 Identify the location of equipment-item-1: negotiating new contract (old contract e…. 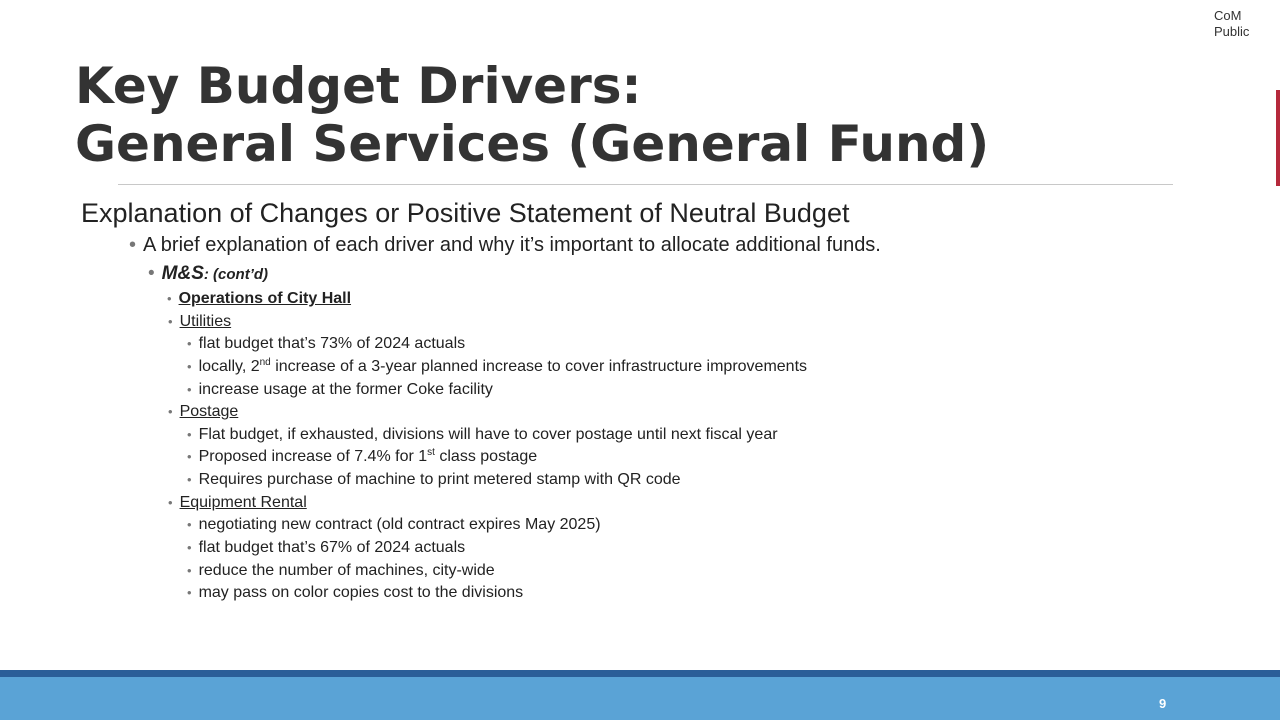
(399, 524).